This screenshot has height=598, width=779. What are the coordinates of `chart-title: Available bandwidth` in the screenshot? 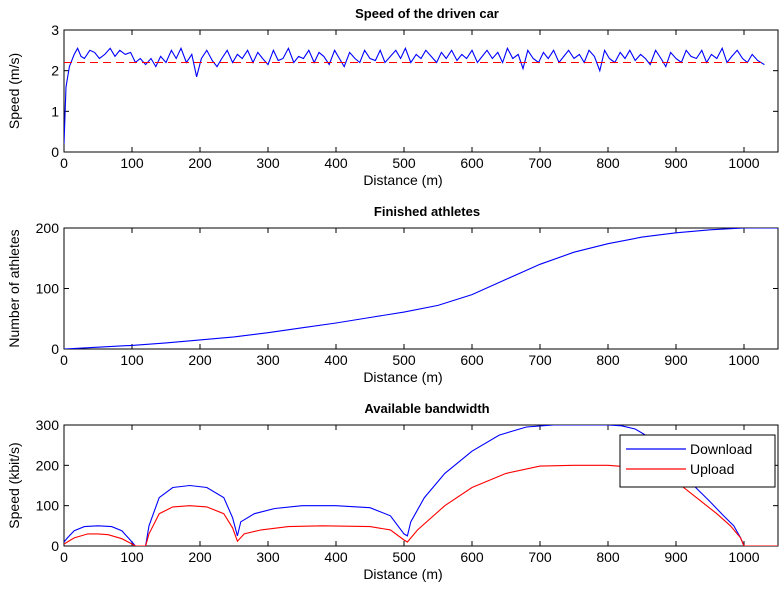 It's located at (426, 408).